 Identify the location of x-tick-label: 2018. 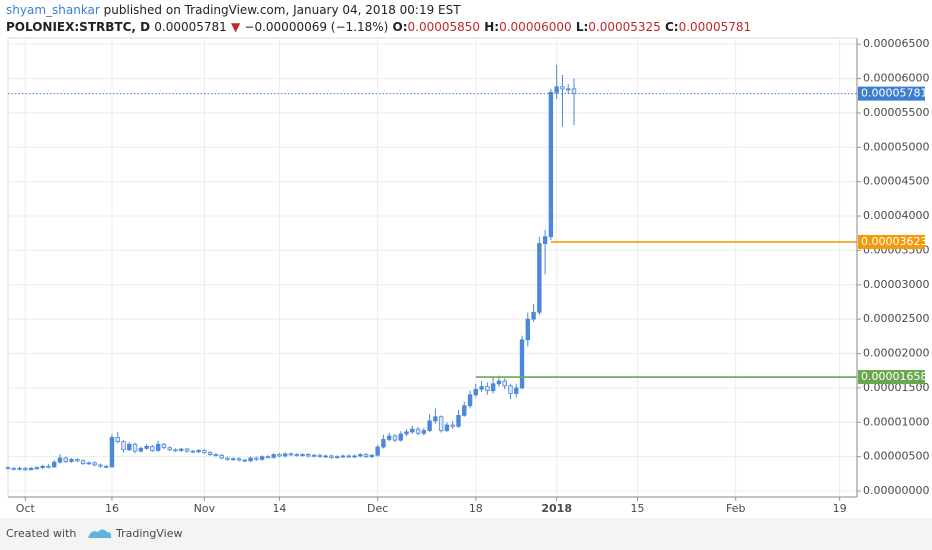
(556, 508).